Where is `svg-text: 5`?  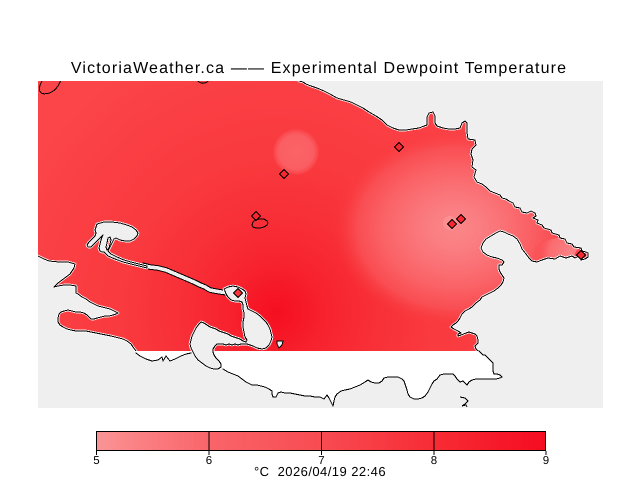 svg-text: 5 is located at coordinates (96, 461).